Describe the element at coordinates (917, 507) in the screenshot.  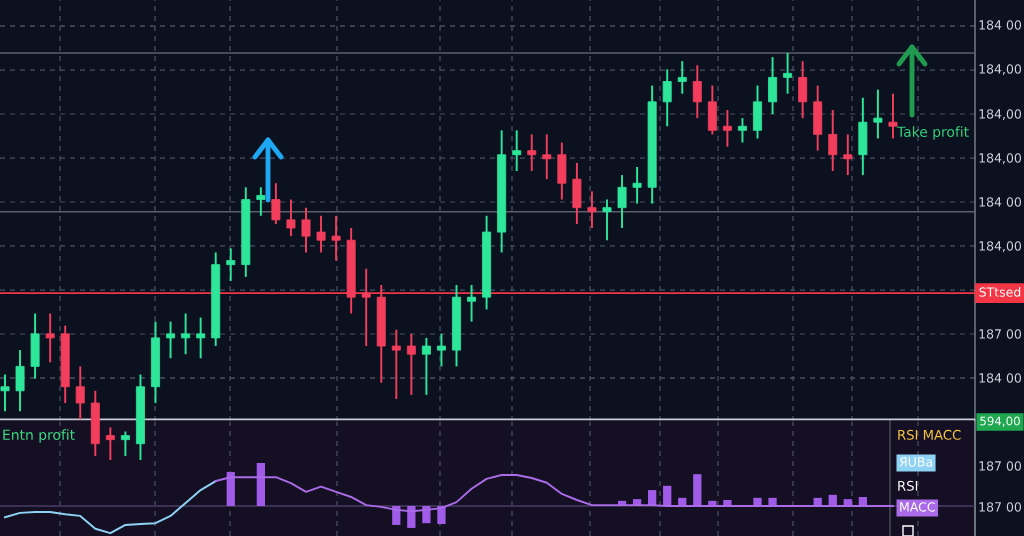
I see `series-label: MACC` at that location.